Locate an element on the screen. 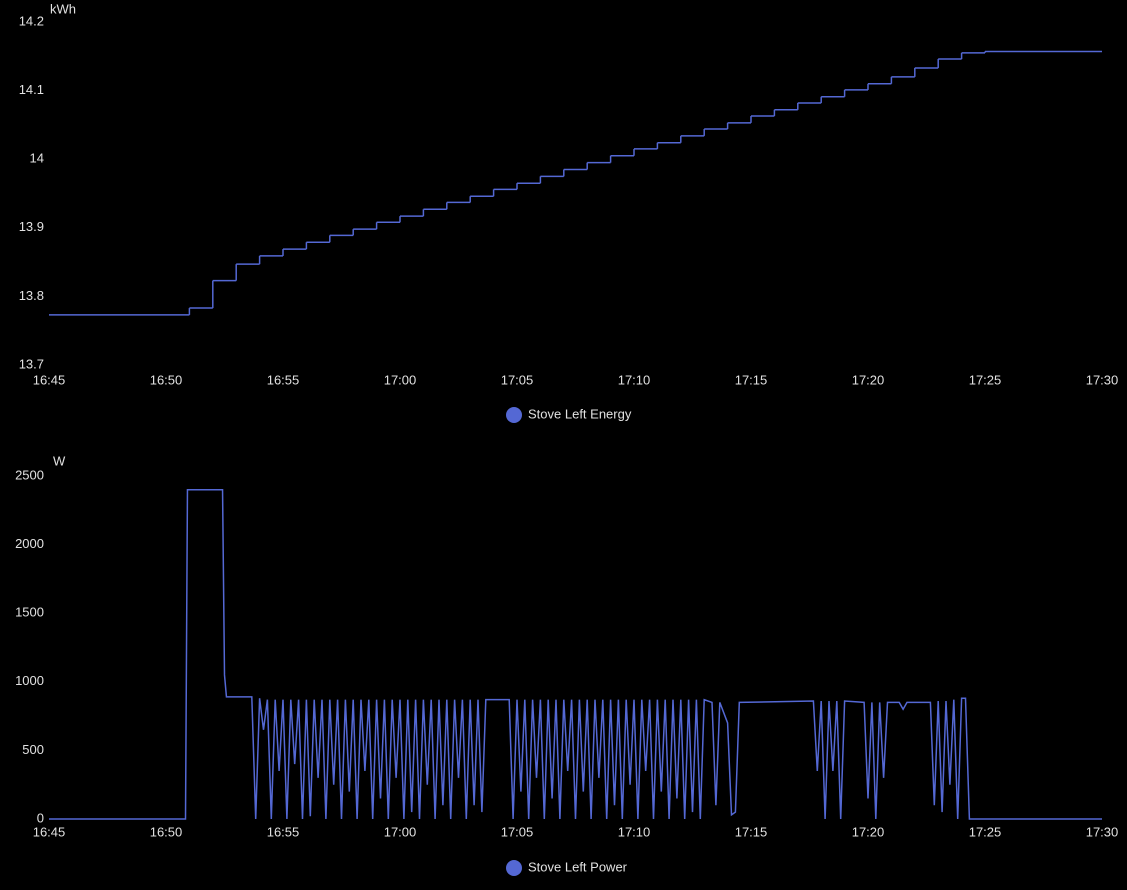 The image size is (1127, 890). legend-label: Stove Left Energy is located at coordinates (580, 413).